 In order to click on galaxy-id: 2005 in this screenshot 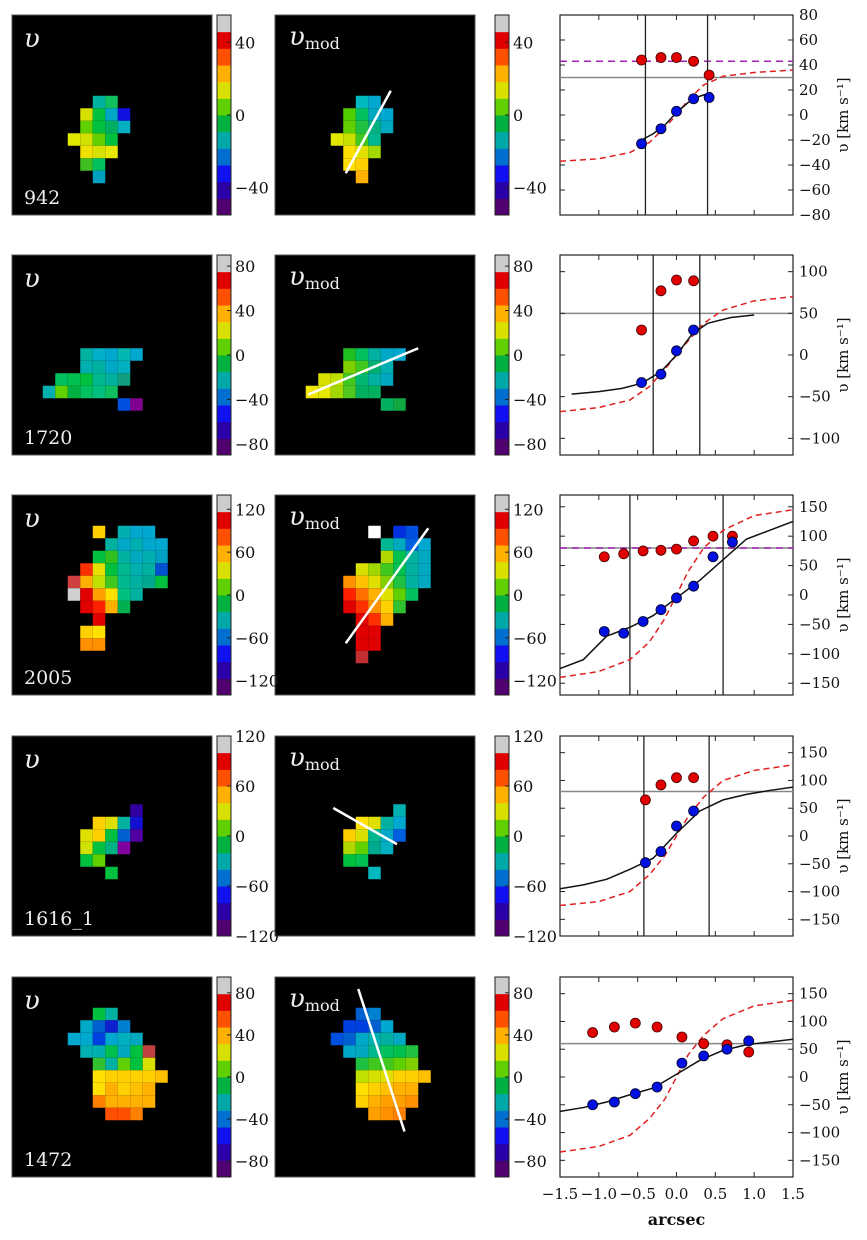, I will do `click(48, 678)`.